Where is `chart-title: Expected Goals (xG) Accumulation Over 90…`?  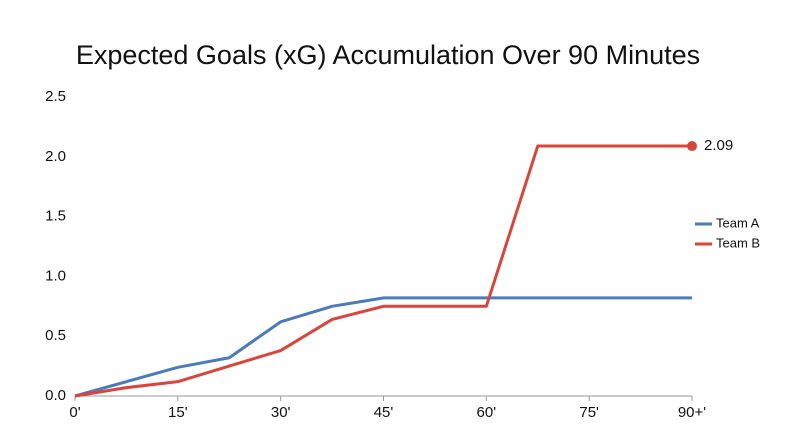
chart-title: Expected Goals (xG) Accumulation Over 90… is located at coordinates (388, 55).